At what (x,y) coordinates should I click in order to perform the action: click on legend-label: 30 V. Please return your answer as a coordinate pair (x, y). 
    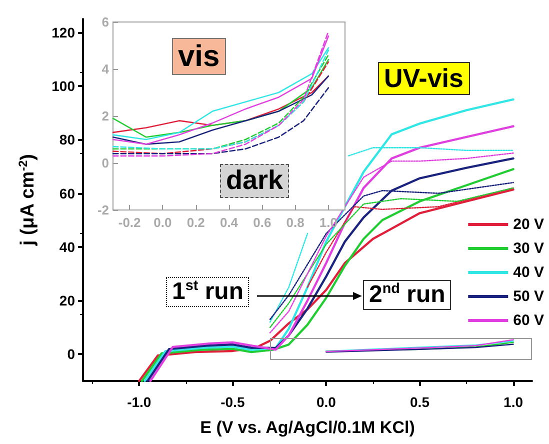
    Looking at the image, I should click on (528, 248).